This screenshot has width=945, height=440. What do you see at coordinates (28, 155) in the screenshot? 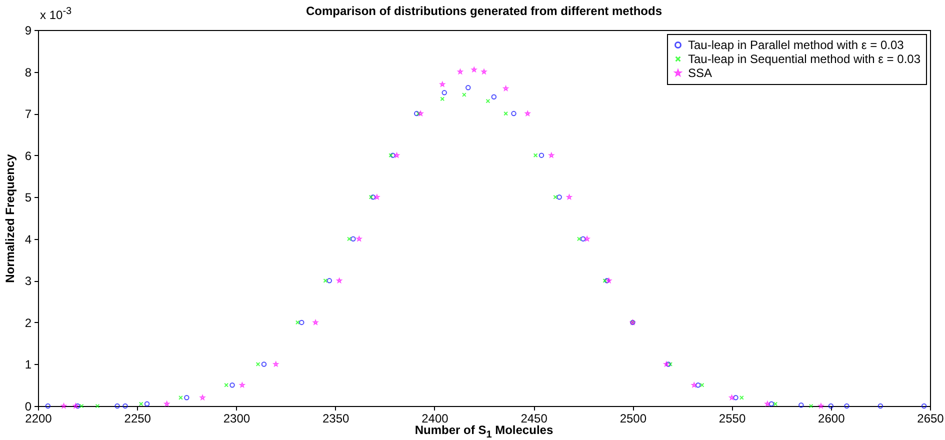
I see `y-tick-label: 6` at bounding box center [28, 155].